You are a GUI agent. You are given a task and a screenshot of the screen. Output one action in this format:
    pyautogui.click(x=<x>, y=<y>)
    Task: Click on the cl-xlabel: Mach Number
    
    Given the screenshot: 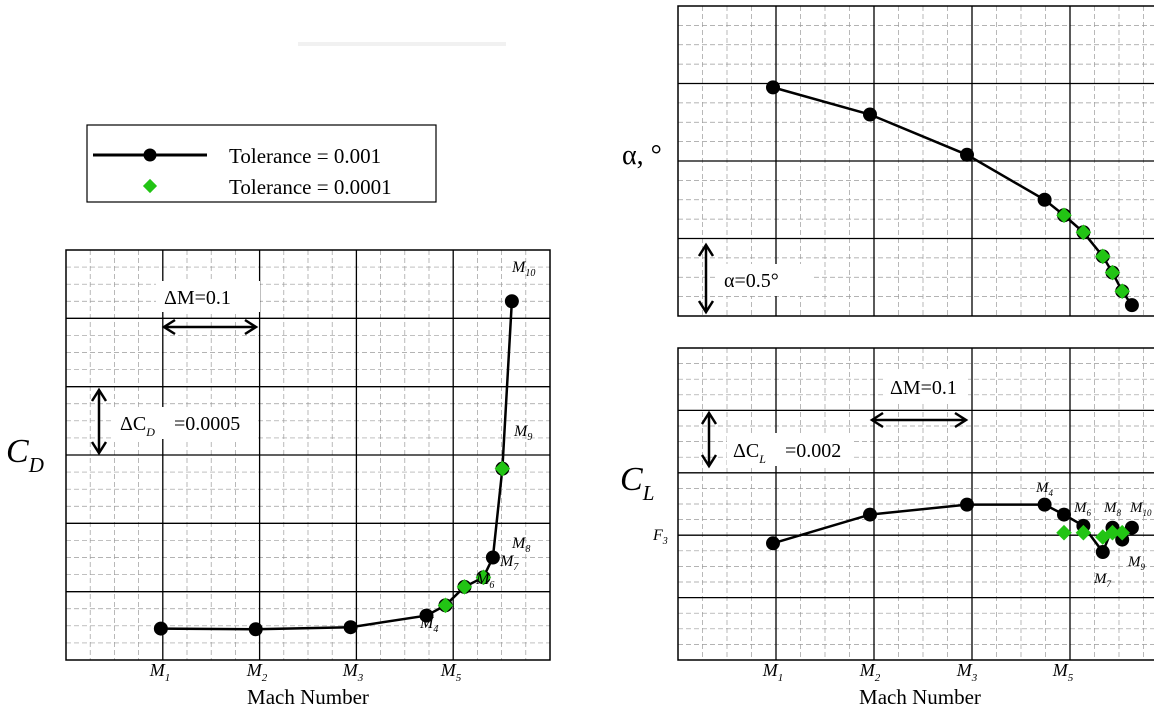 What is the action you would take?
    pyautogui.click(x=920, y=697)
    